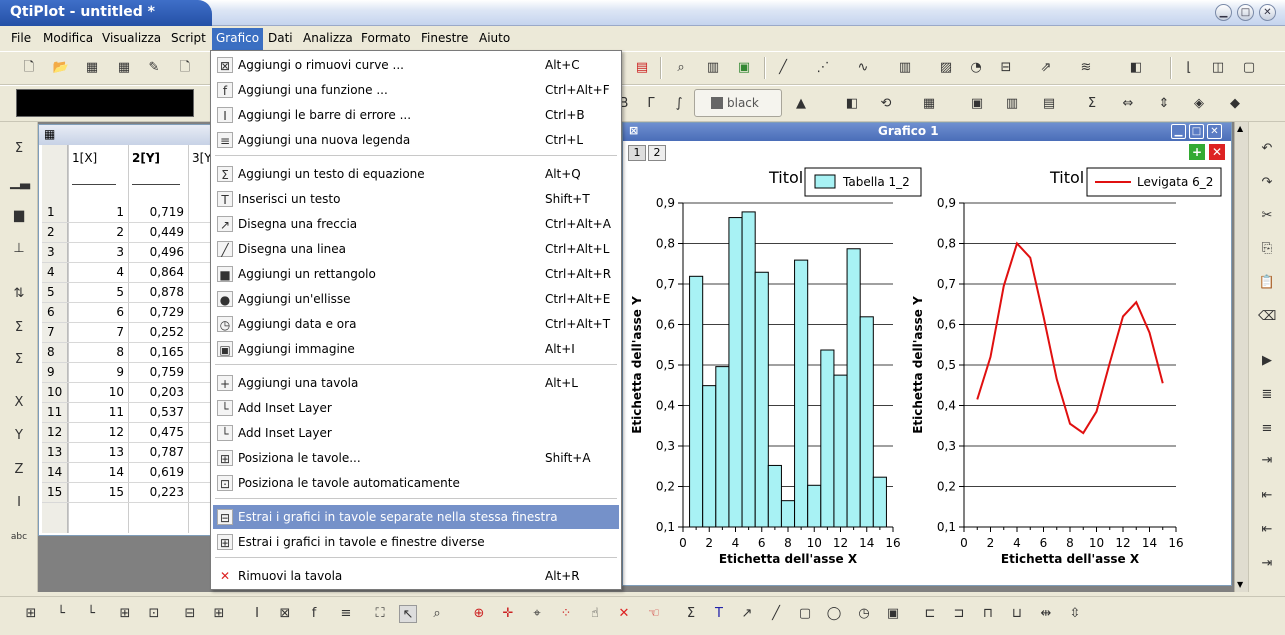 This screenshot has width=1285, height=635. What do you see at coordinates (166, 472) in the screenshot?
I see `cell-y: 0,619` at bounding box center [166, 472].